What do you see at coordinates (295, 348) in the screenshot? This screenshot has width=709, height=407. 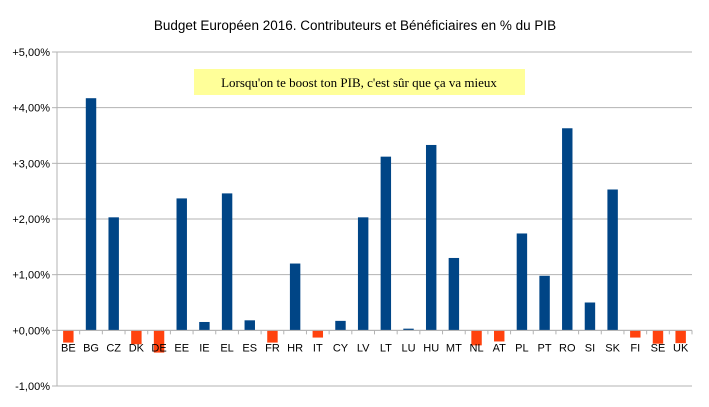 I see `category-label: HR` at bounding box center [295, 348].